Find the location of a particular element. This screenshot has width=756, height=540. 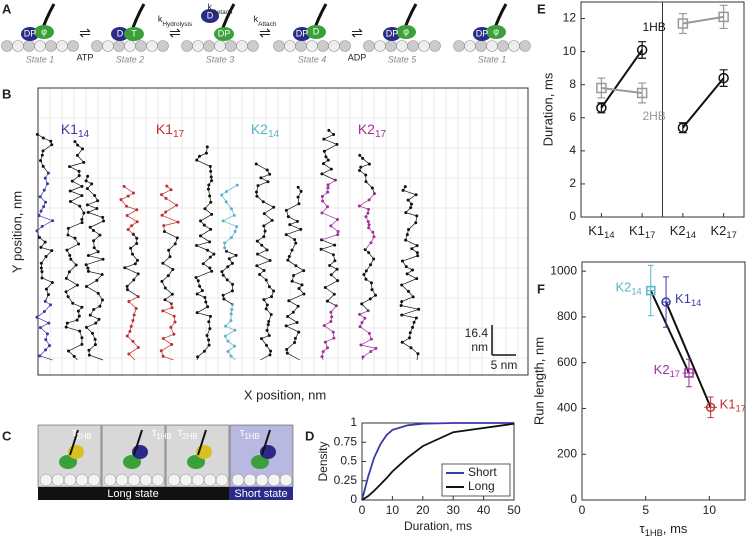

y-tick-label: 8 is located at coordinates (572, 84).